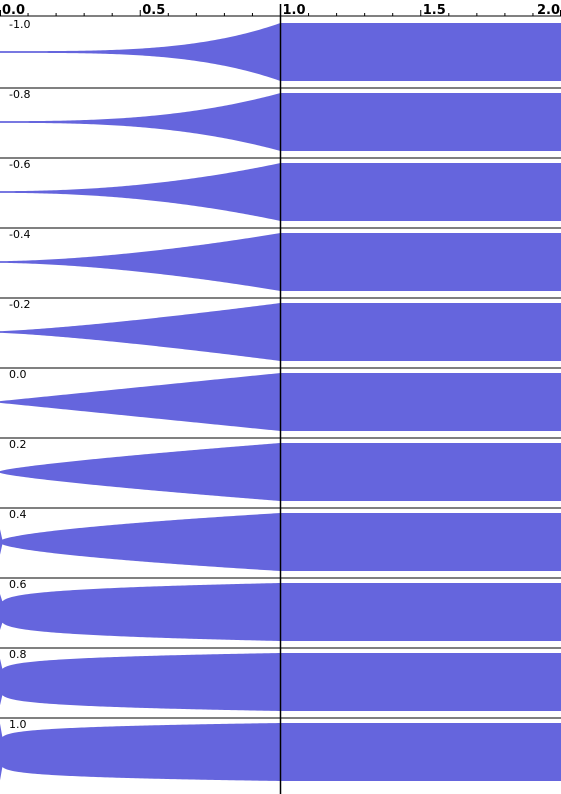  I want to click on row-label: -0.2, so click(19, 304).